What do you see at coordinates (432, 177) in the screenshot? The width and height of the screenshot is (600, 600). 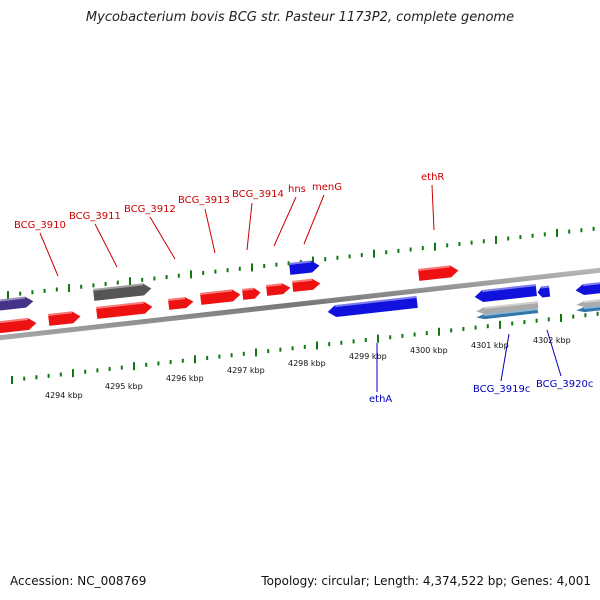 I see `gene-label-ethR: ethR` at bounding box center [432, 177].